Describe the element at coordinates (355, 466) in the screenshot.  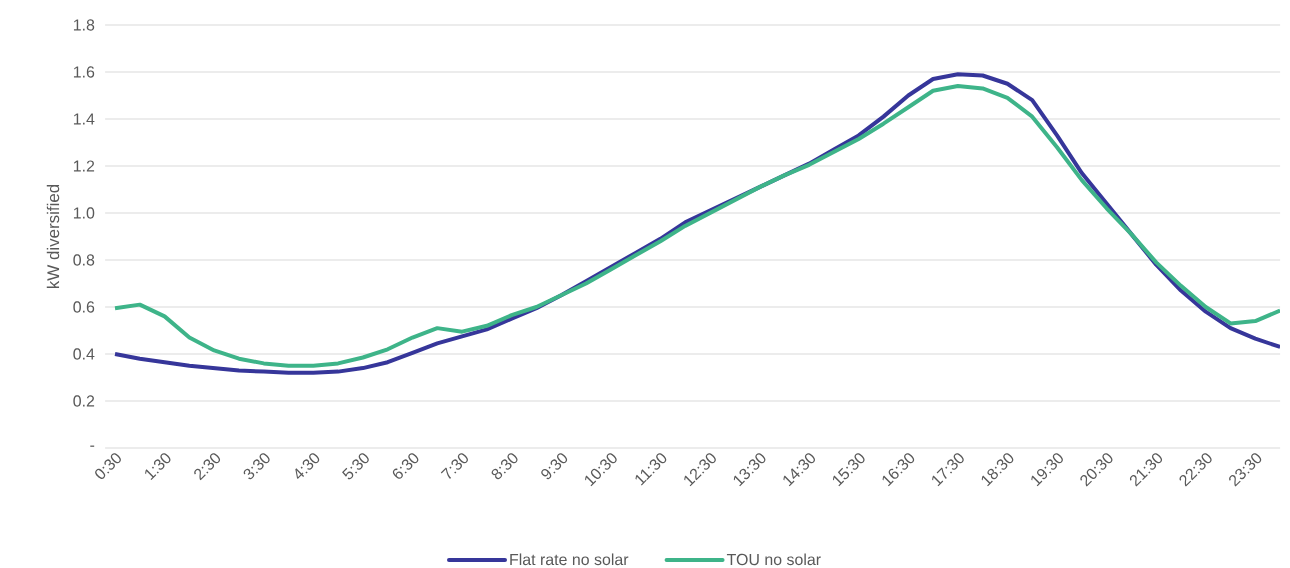
I see `x-tick-label: 5:30` at that location.